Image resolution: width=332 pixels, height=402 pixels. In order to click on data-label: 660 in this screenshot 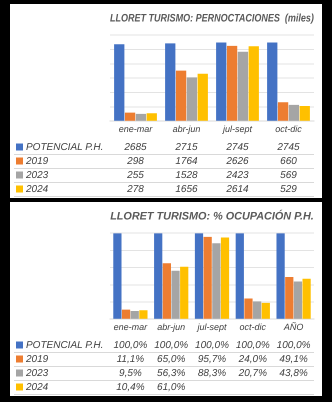, I will do `click(289, 161)`.